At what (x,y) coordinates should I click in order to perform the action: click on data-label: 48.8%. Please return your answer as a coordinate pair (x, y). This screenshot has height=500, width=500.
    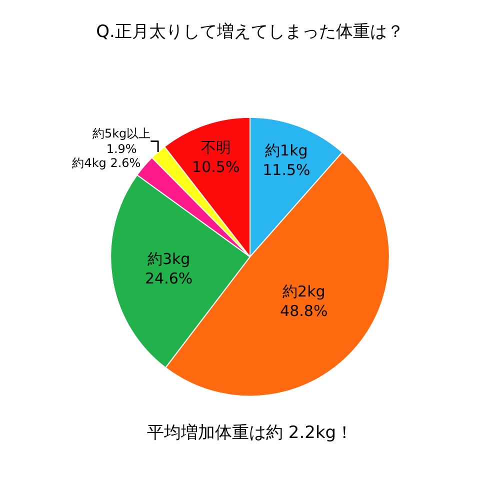
    Looking at the image, I should click on (304, 311).